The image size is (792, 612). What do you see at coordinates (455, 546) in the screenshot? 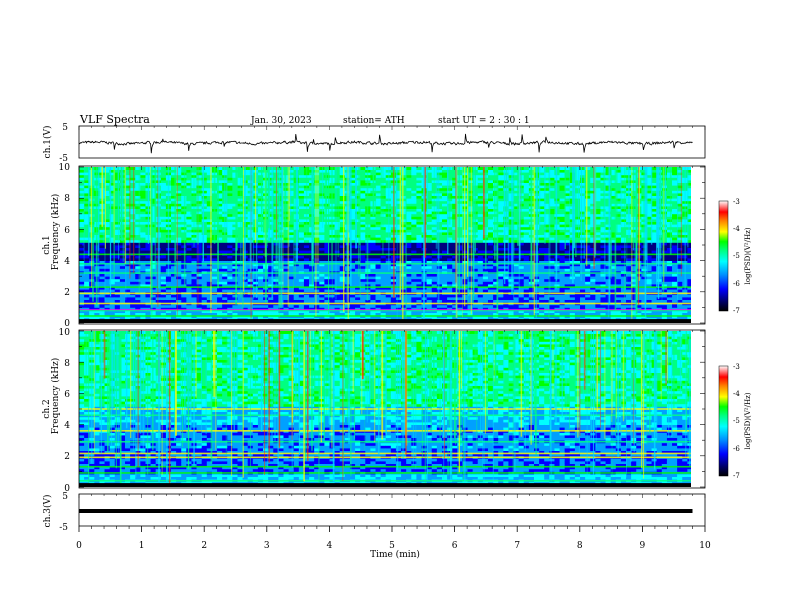
I see `time-tick-label-6: 6` at bounding box center [455, 546].